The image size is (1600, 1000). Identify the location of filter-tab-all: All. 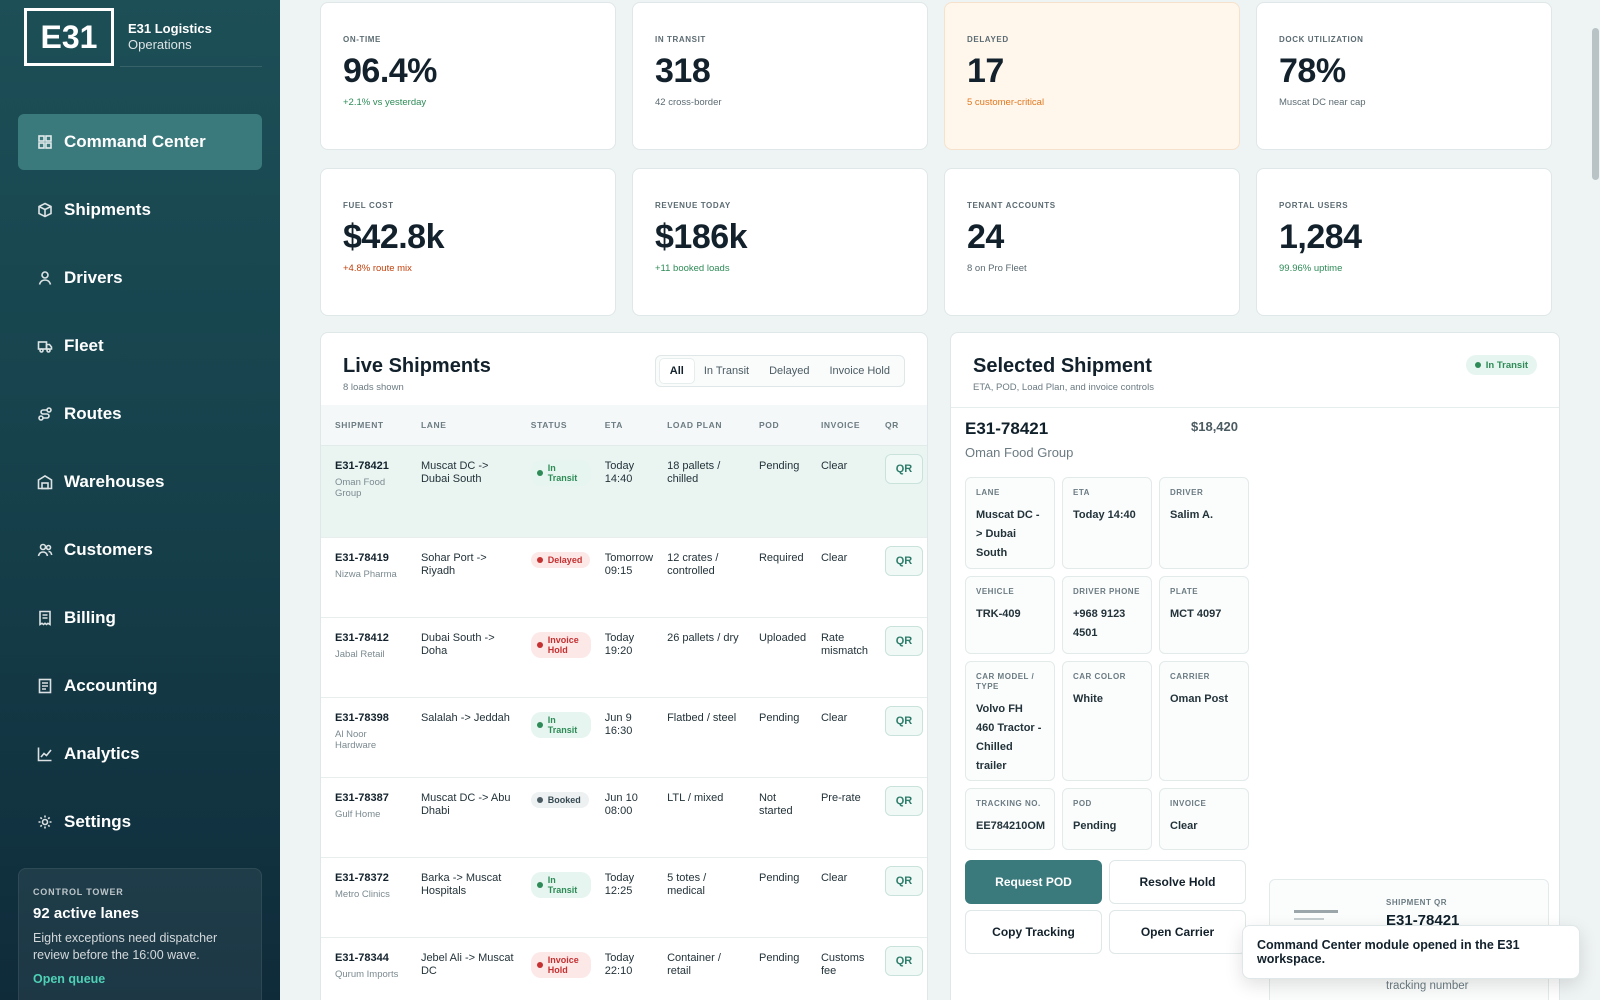
(676, 371).